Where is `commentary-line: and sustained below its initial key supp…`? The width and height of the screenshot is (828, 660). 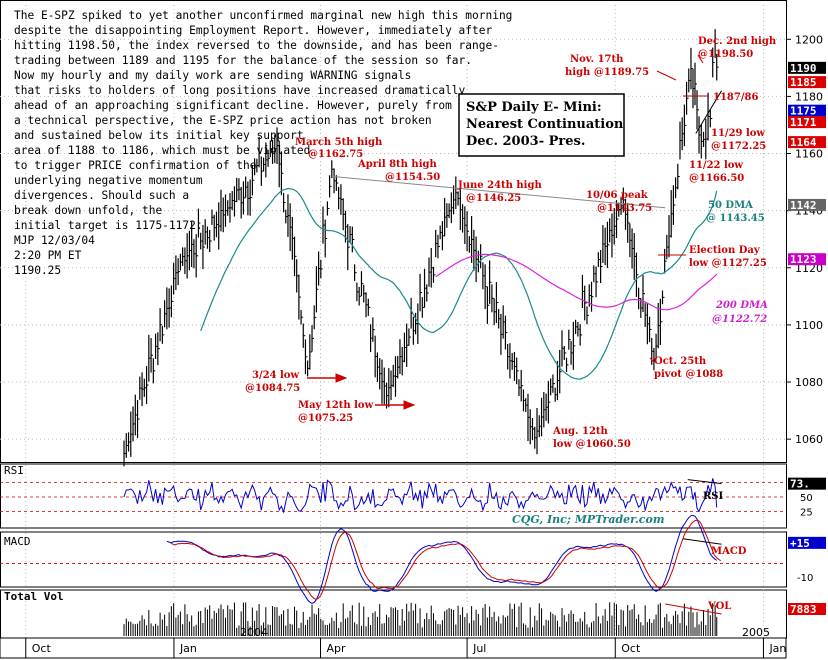 commentary-line: and sustained below its initial key supp… is located at coordinates (159, 135).